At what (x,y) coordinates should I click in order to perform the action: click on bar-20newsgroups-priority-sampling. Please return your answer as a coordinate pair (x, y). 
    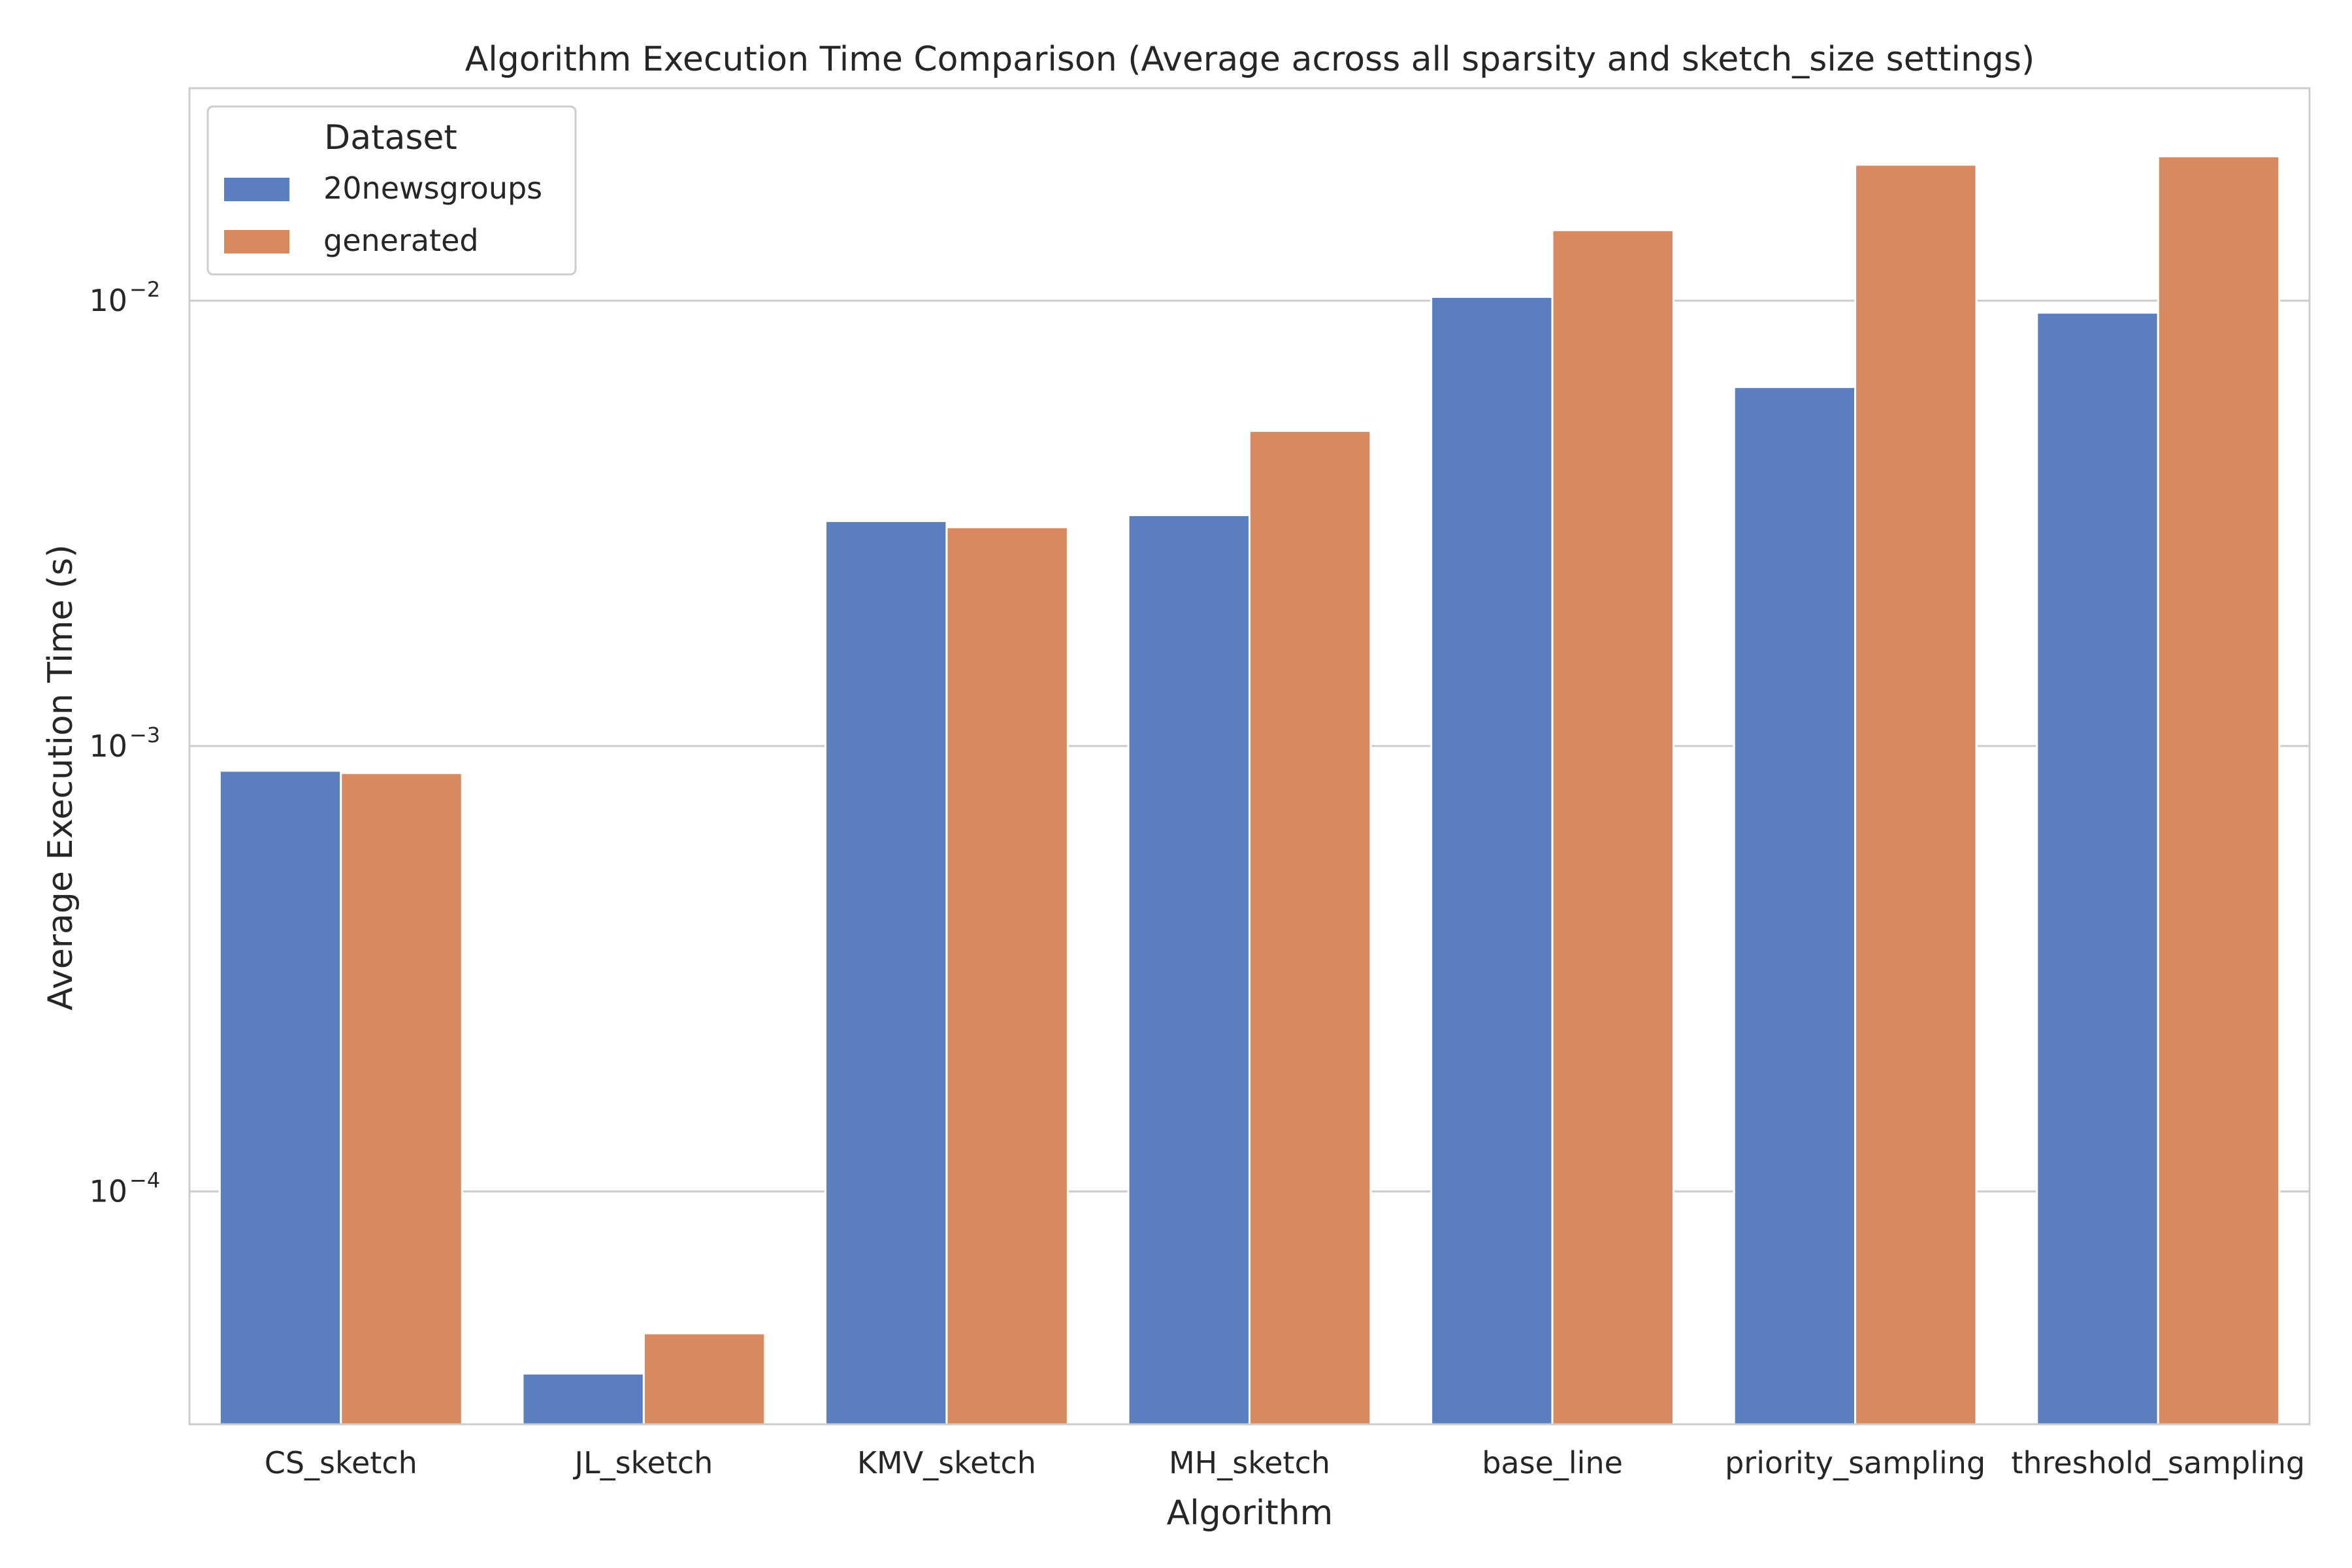
    Looking at the image, I should click on (1795, 905).